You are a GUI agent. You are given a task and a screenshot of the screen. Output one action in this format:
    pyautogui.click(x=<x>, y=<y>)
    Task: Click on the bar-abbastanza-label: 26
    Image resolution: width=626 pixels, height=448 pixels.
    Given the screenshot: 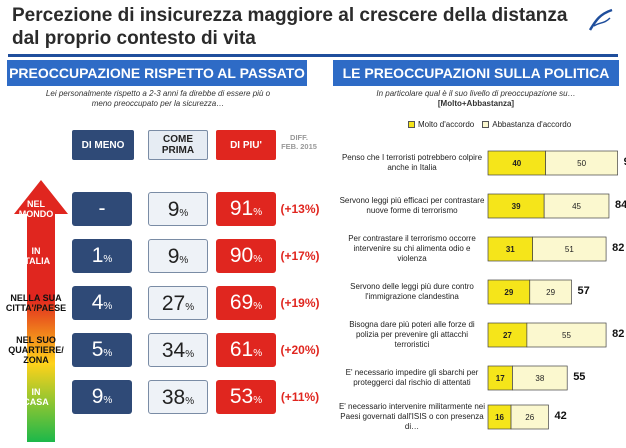 What is the action you would take?
    pyautogui.click(x=529, y=417)
    